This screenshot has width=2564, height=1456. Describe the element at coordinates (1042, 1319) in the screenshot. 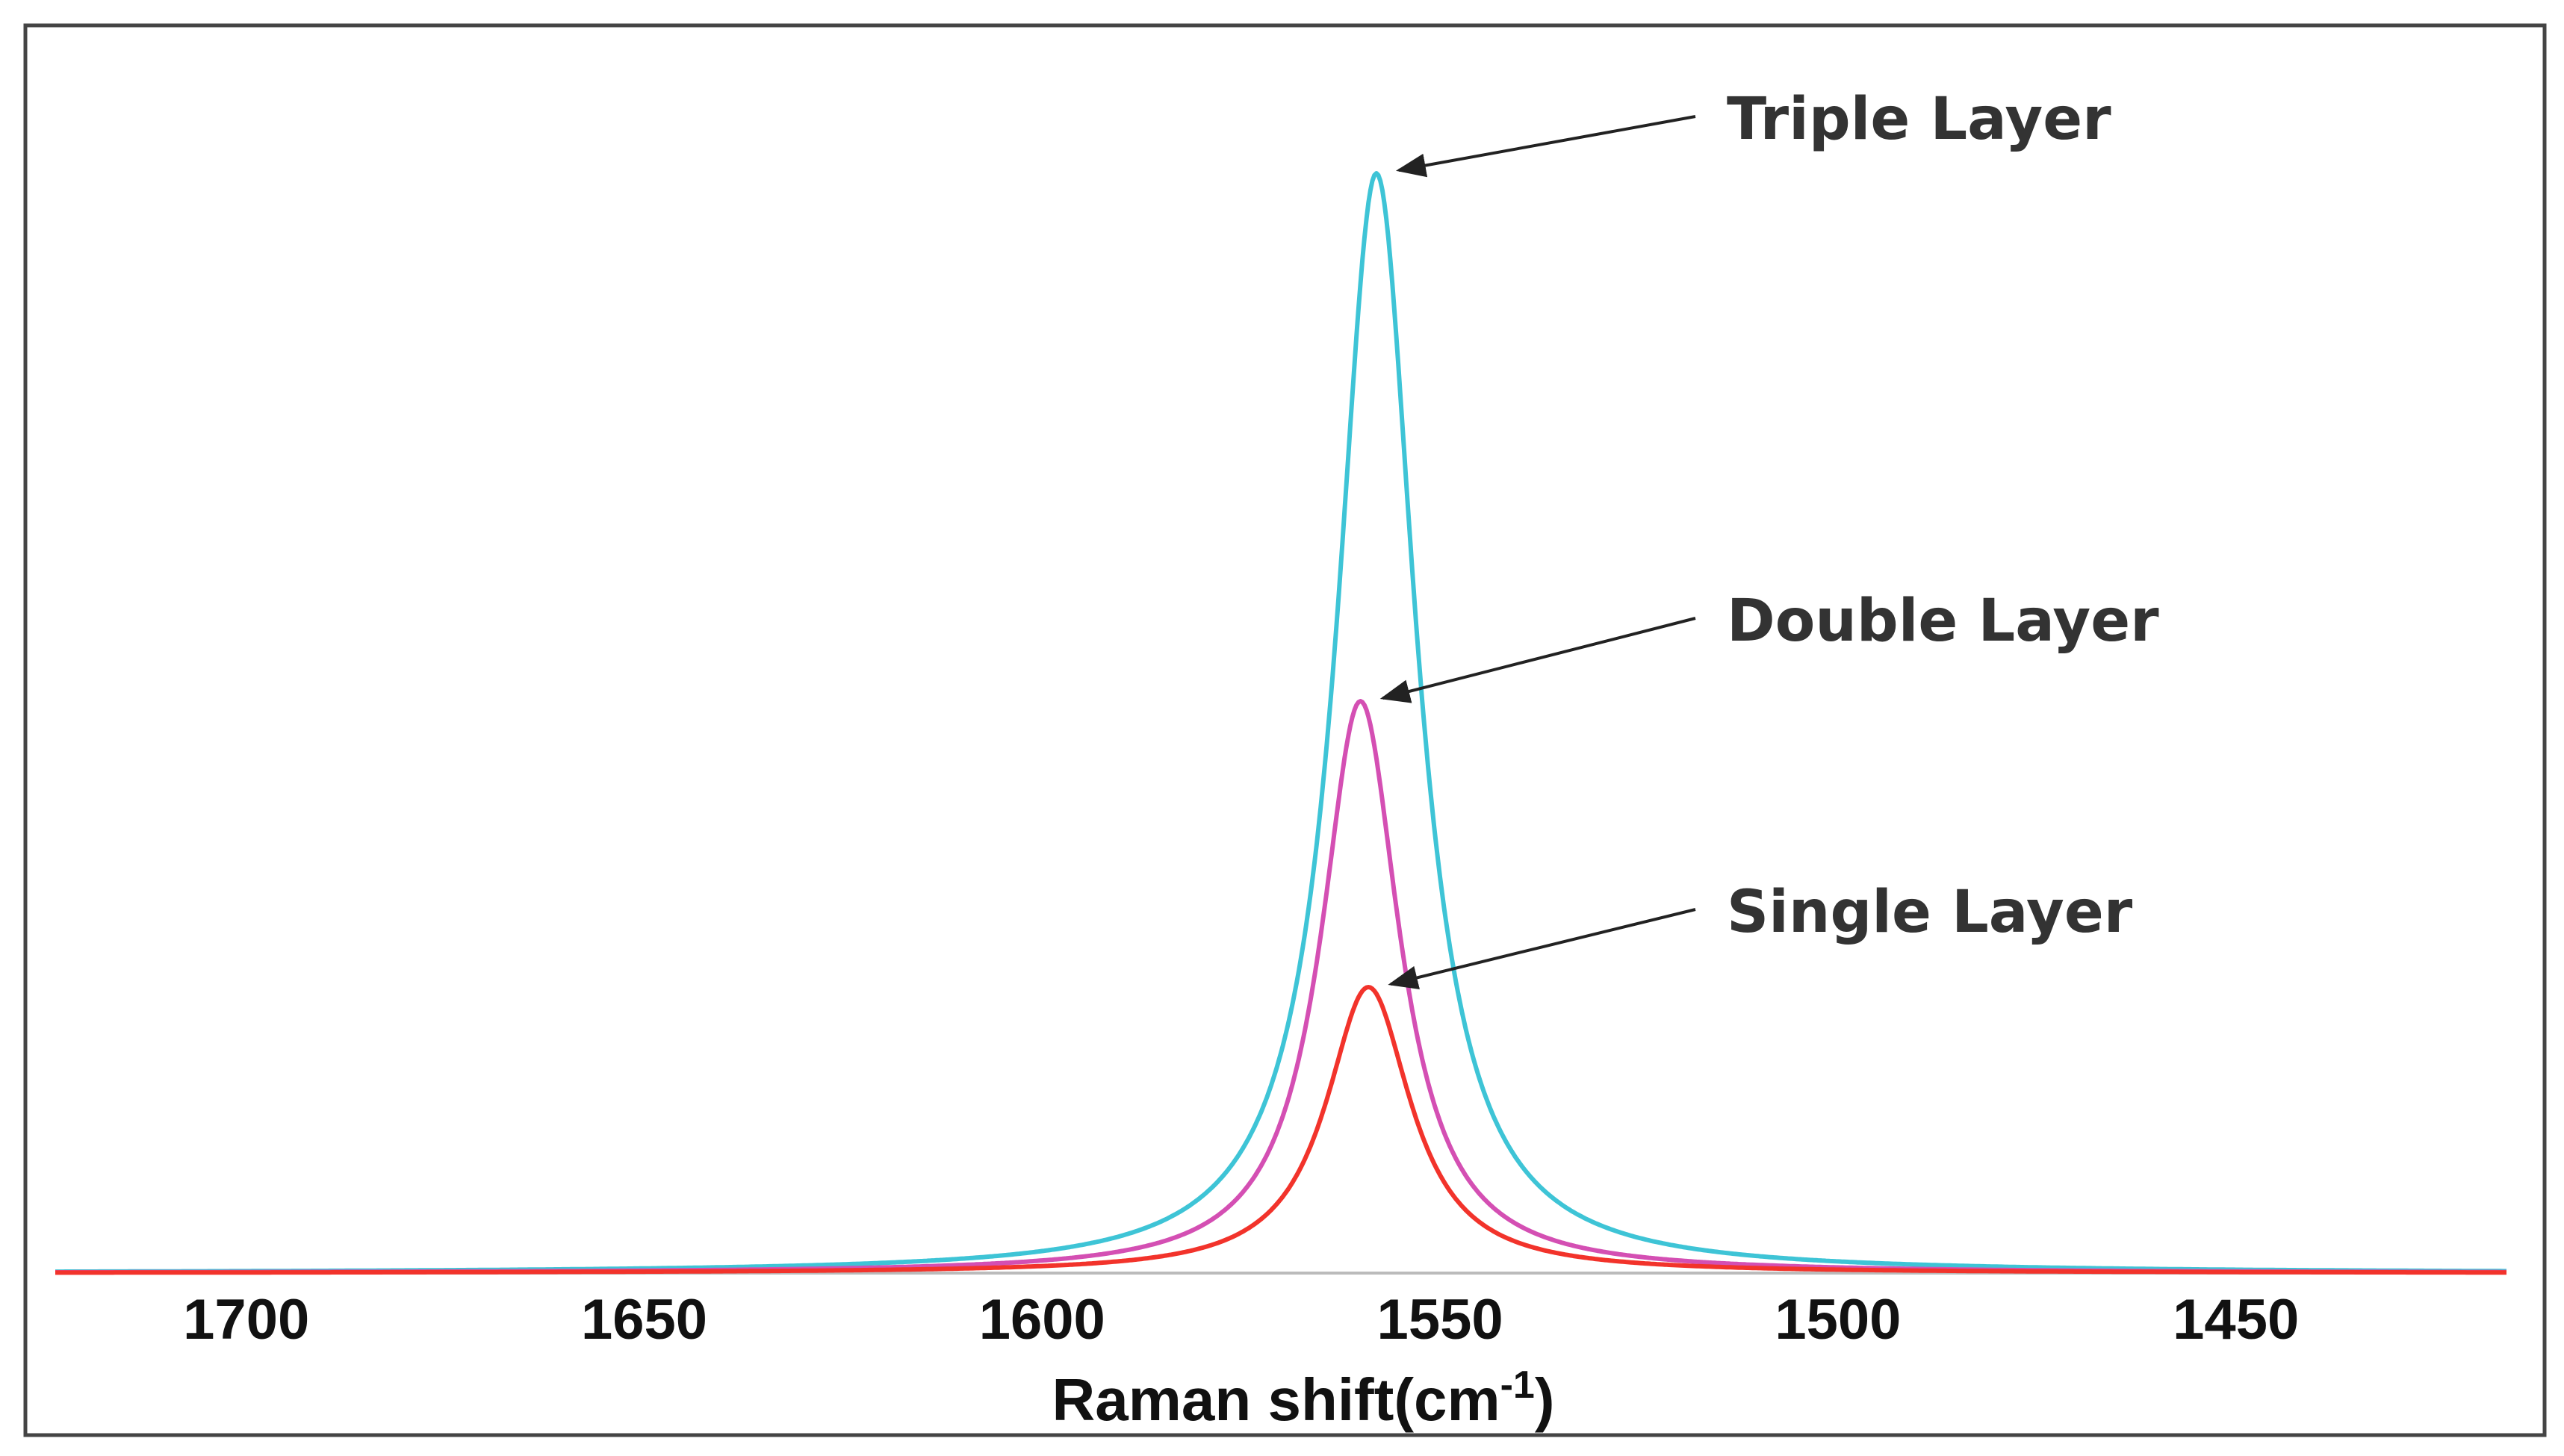

I see `x-tick-label: 1600` at that location.